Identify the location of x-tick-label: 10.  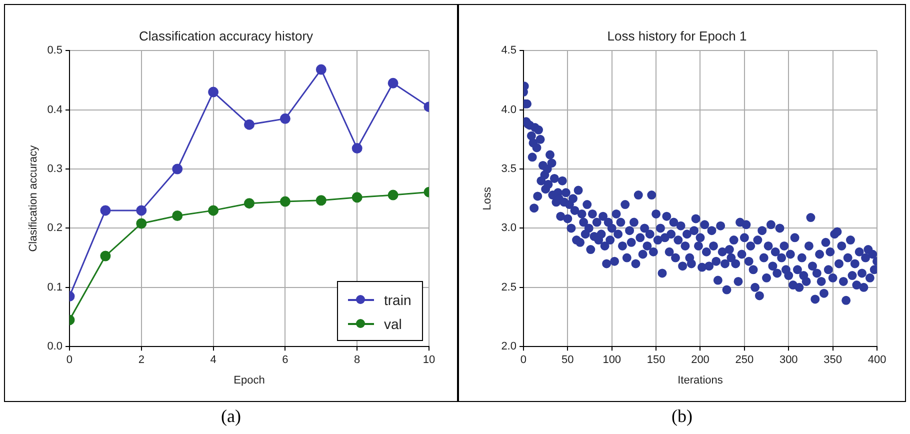
(429, 360).